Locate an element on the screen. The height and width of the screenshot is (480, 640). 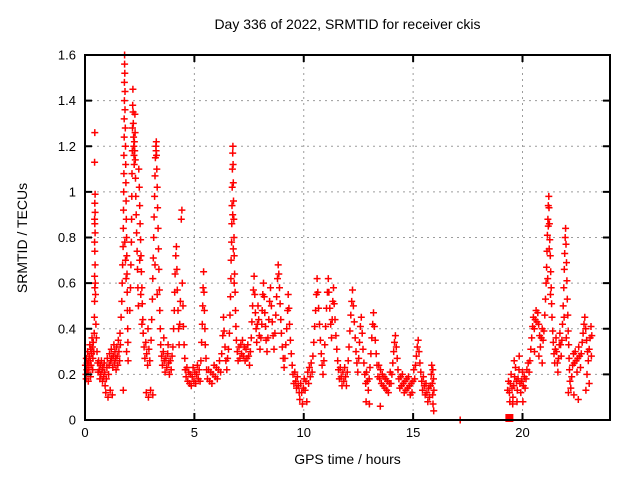
svg-text: 1.6 is located at coordinates (67, 55).